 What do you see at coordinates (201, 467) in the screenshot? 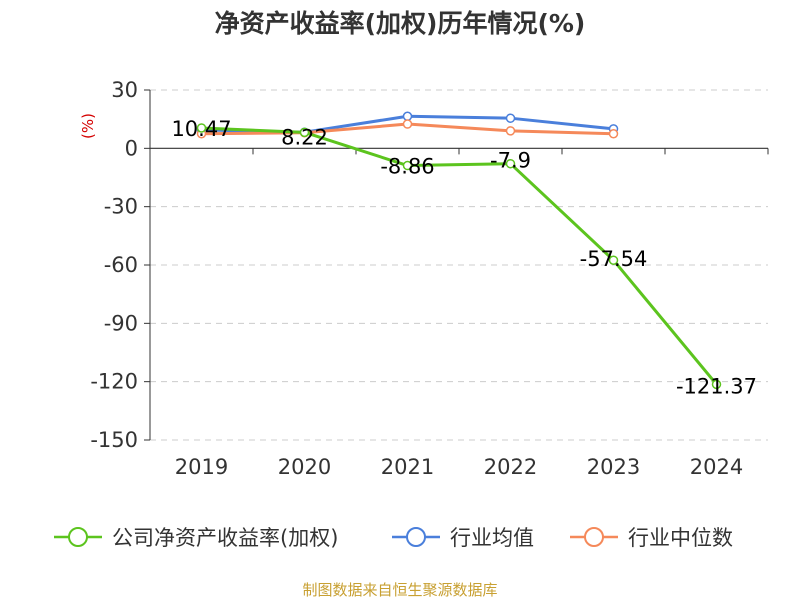
I see `x-tick-label: 2019` at bounding box center [201, 467].